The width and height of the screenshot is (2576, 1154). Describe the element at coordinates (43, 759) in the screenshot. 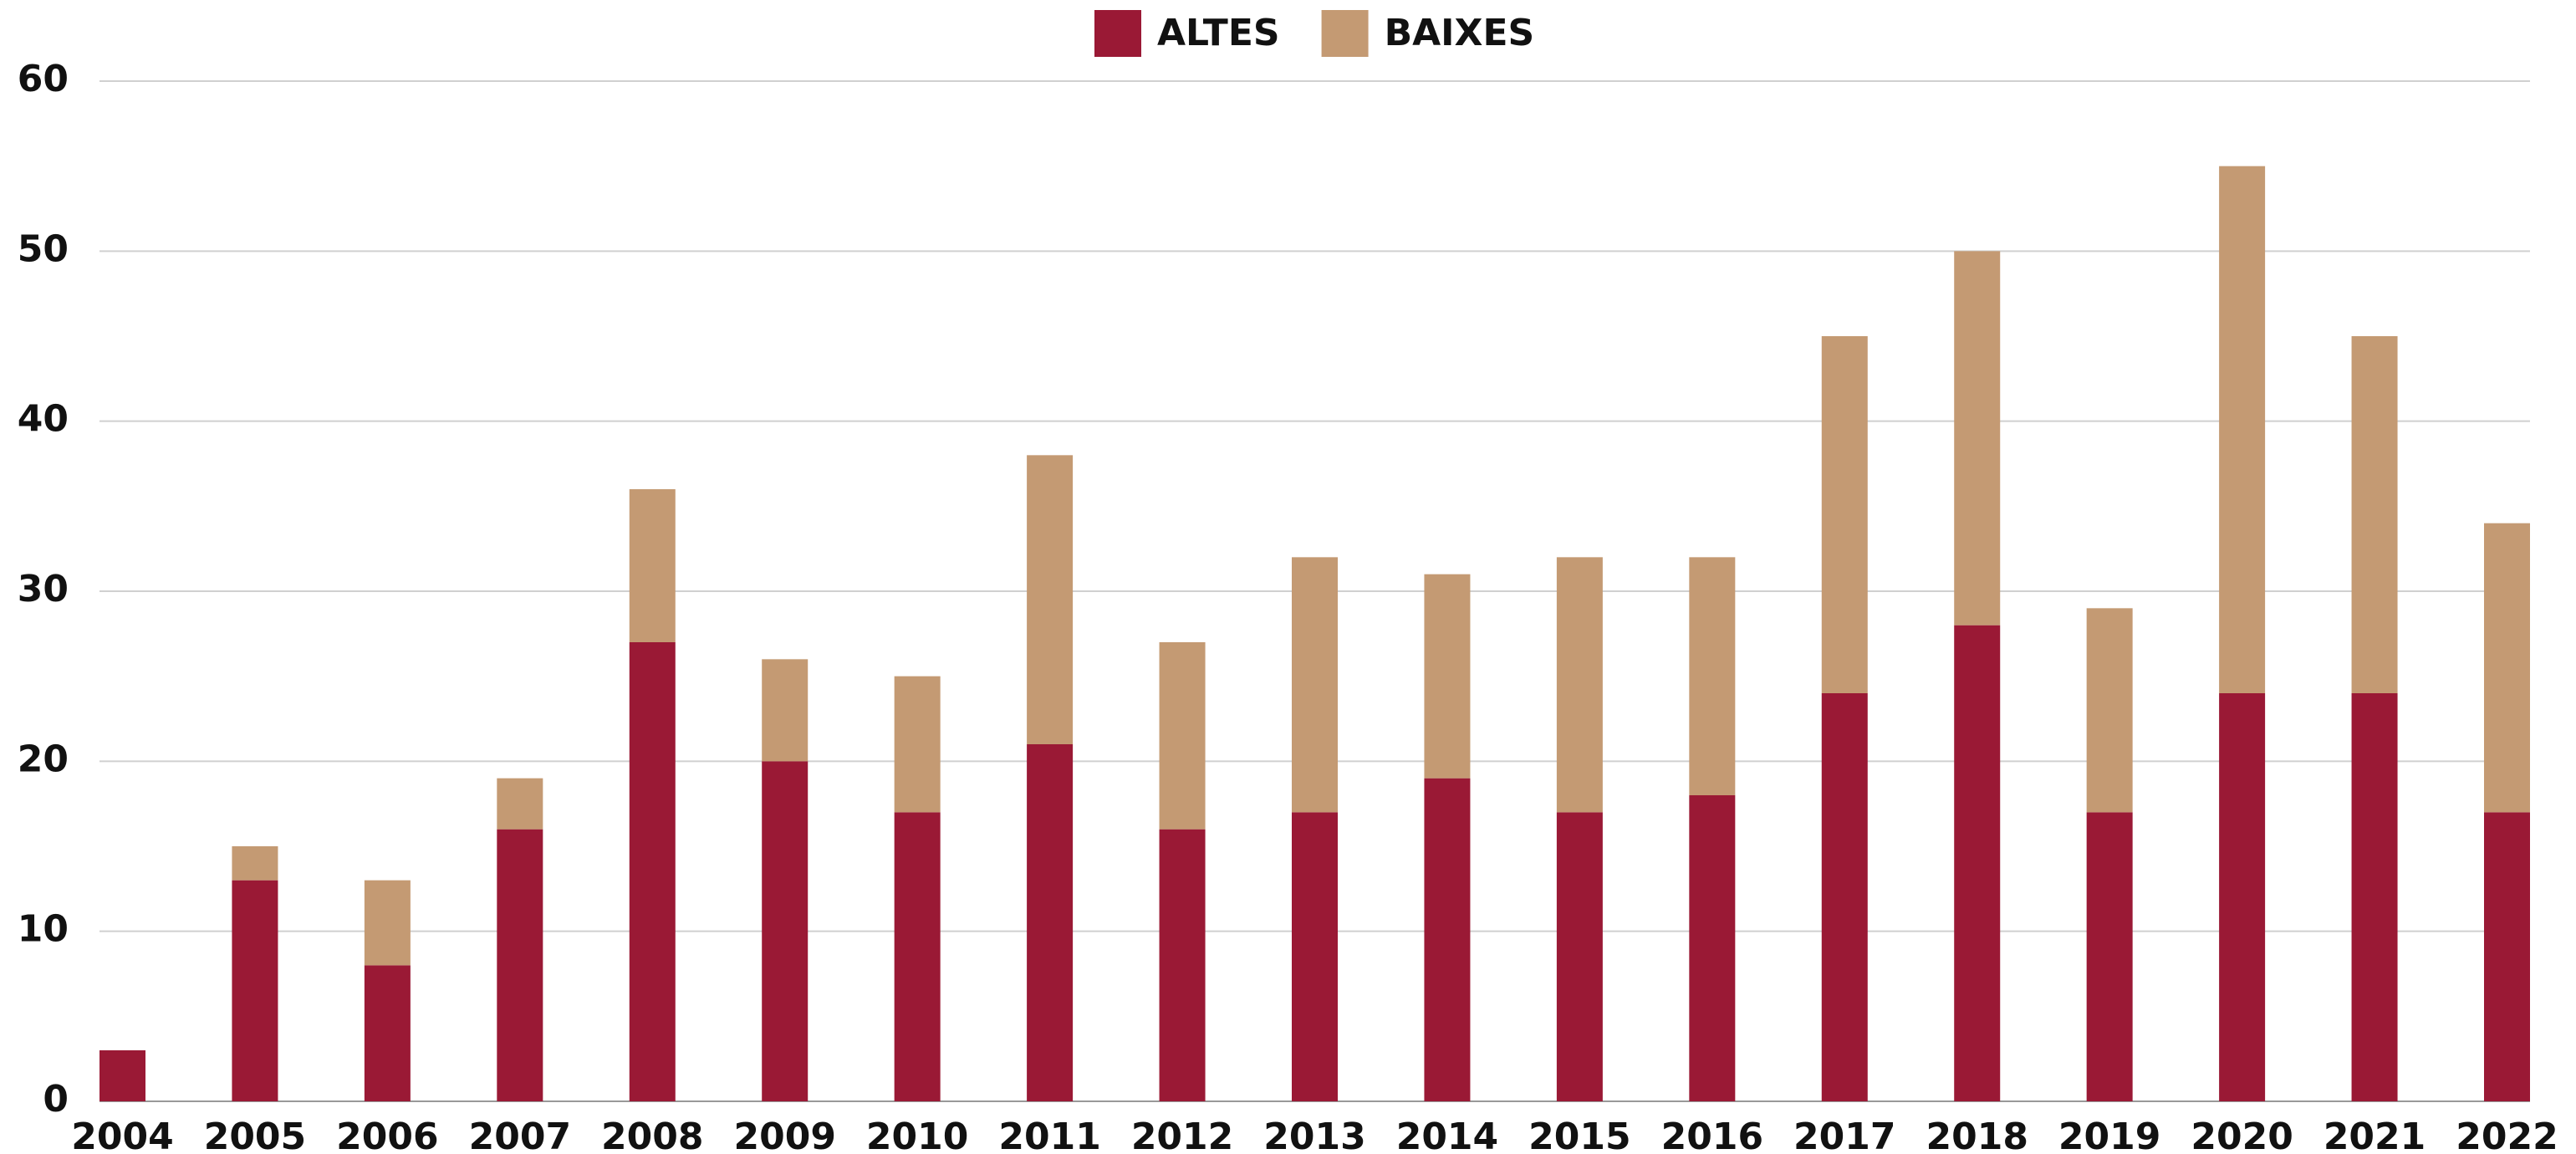

I see `y-tick-label: 20` at that location.